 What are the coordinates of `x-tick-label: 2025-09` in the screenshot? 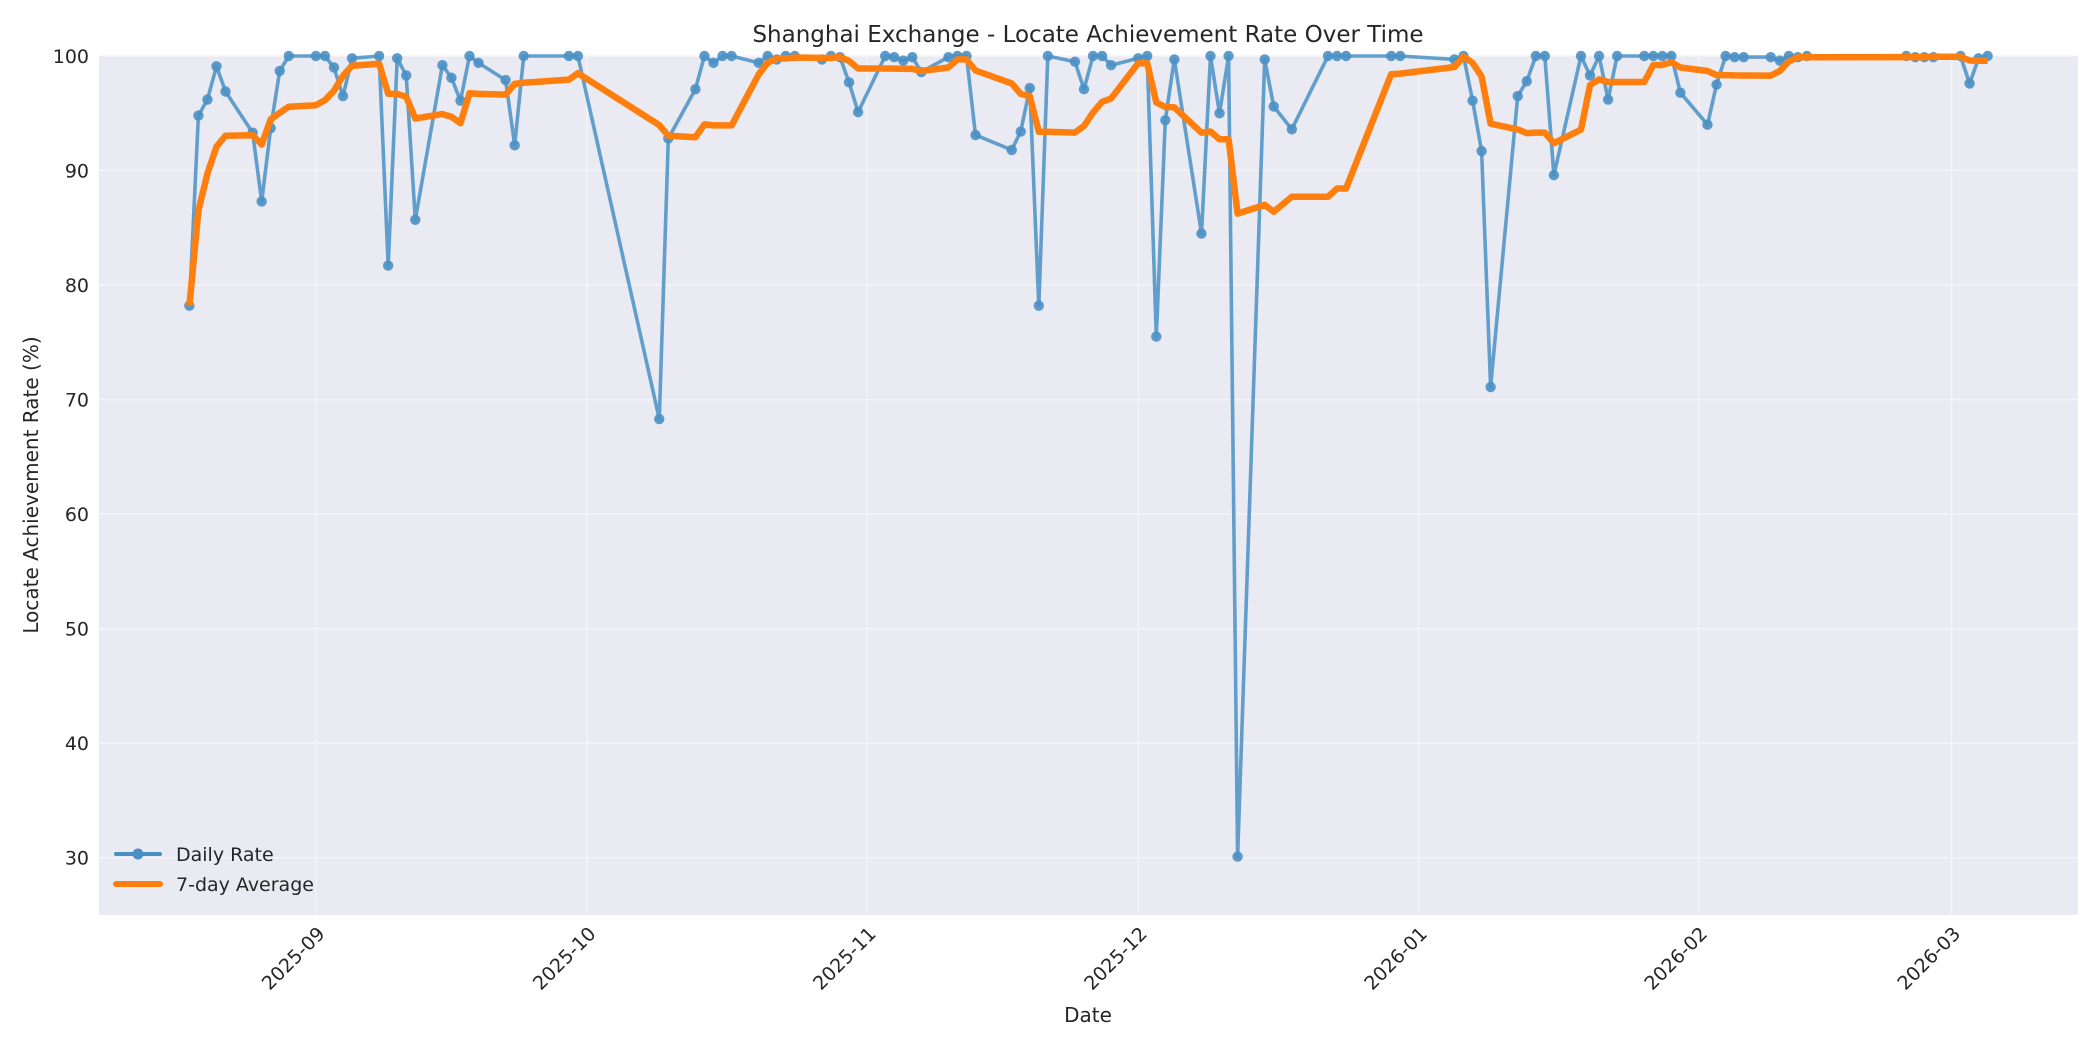 It's located at (294, 959).